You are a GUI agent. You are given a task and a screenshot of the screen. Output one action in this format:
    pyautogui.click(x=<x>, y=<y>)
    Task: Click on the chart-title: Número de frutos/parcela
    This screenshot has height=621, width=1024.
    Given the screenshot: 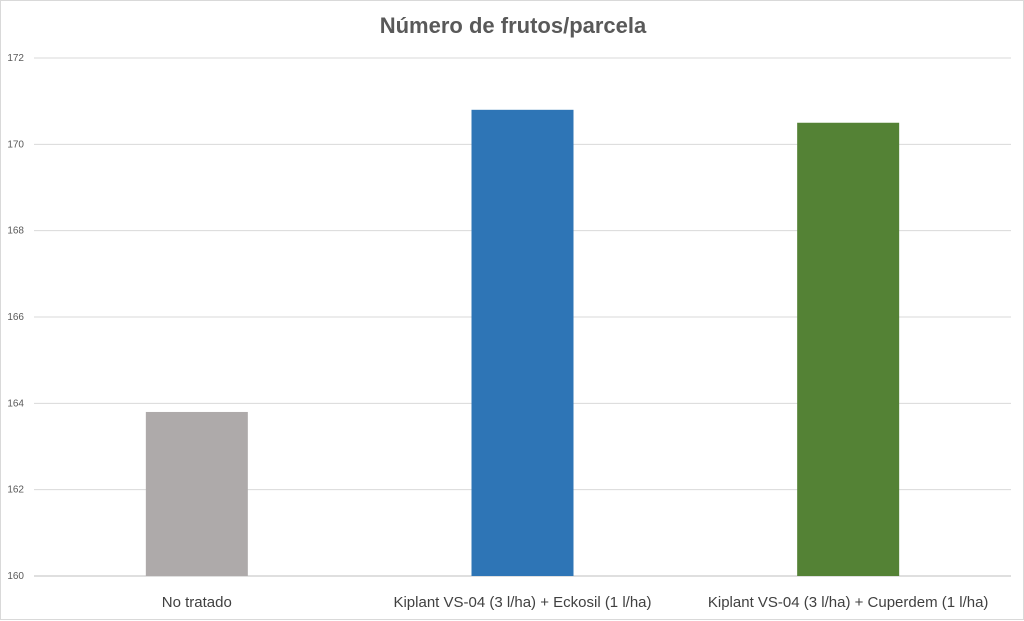 What is the action you would take?
    pyautogui.click(x=513, y=25)
    